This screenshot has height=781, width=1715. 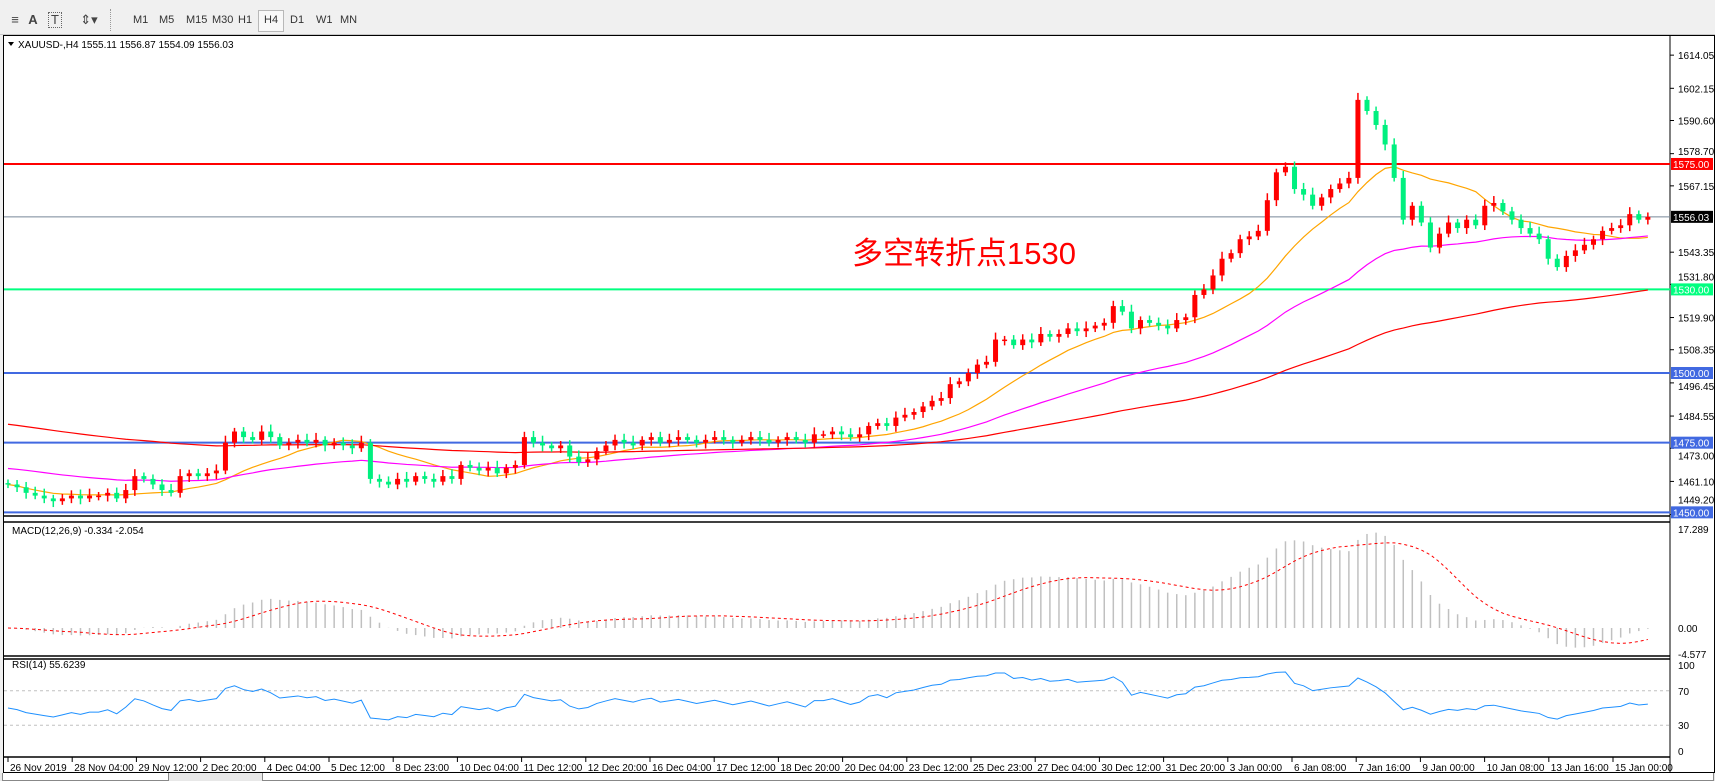 I want to click on arrows-icon: ⇕▾, so click(x=89, y=19).